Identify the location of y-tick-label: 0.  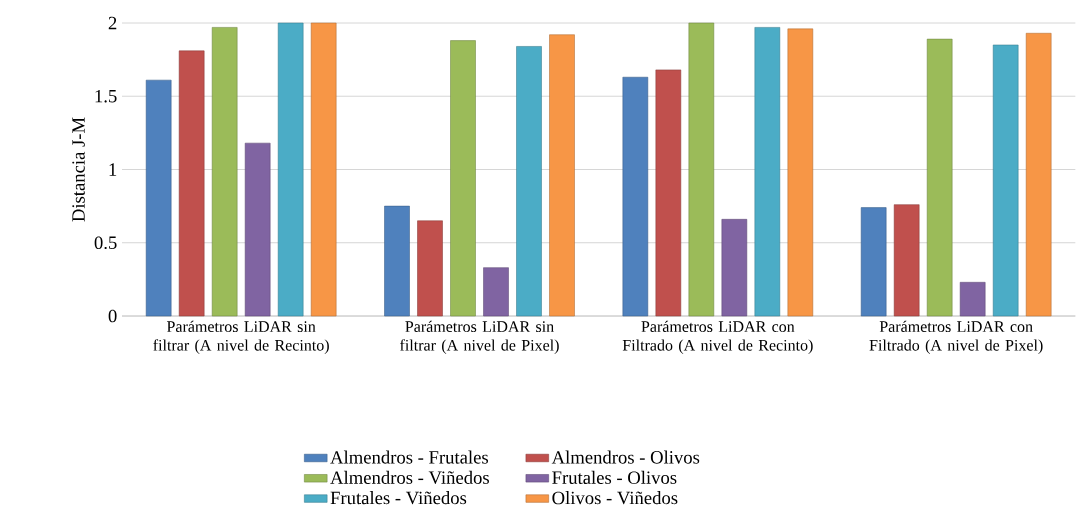
(112, 316).